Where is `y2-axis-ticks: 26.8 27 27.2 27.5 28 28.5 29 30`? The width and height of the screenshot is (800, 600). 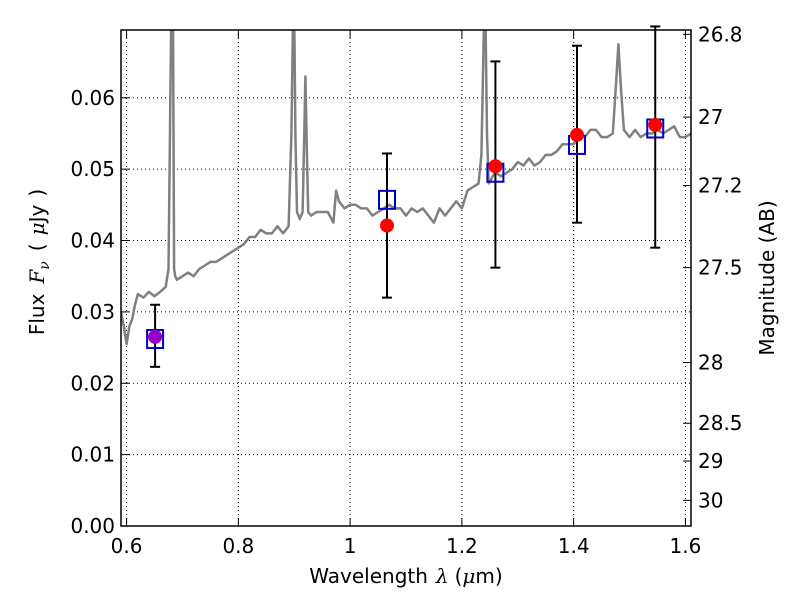
y2-axis-ticks: 26.8 27 27.2 27.5 28 28.5 29 30 is located at coordinates (713, 267).